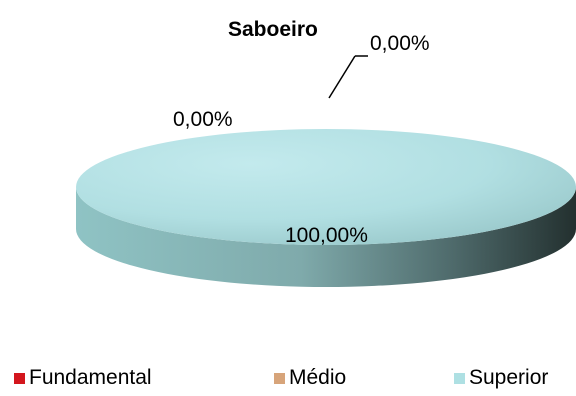  Describe the element at coordinates (459, 378) in the screenshot. I see `legend-swatch-superior` at that location.